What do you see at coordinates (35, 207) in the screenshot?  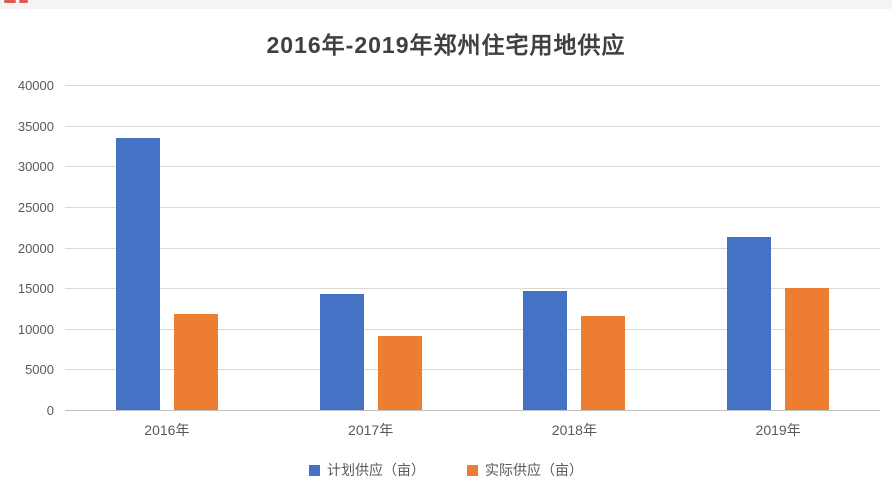 I see `y-tick-label: 25000` at bounding box center [35, 207].